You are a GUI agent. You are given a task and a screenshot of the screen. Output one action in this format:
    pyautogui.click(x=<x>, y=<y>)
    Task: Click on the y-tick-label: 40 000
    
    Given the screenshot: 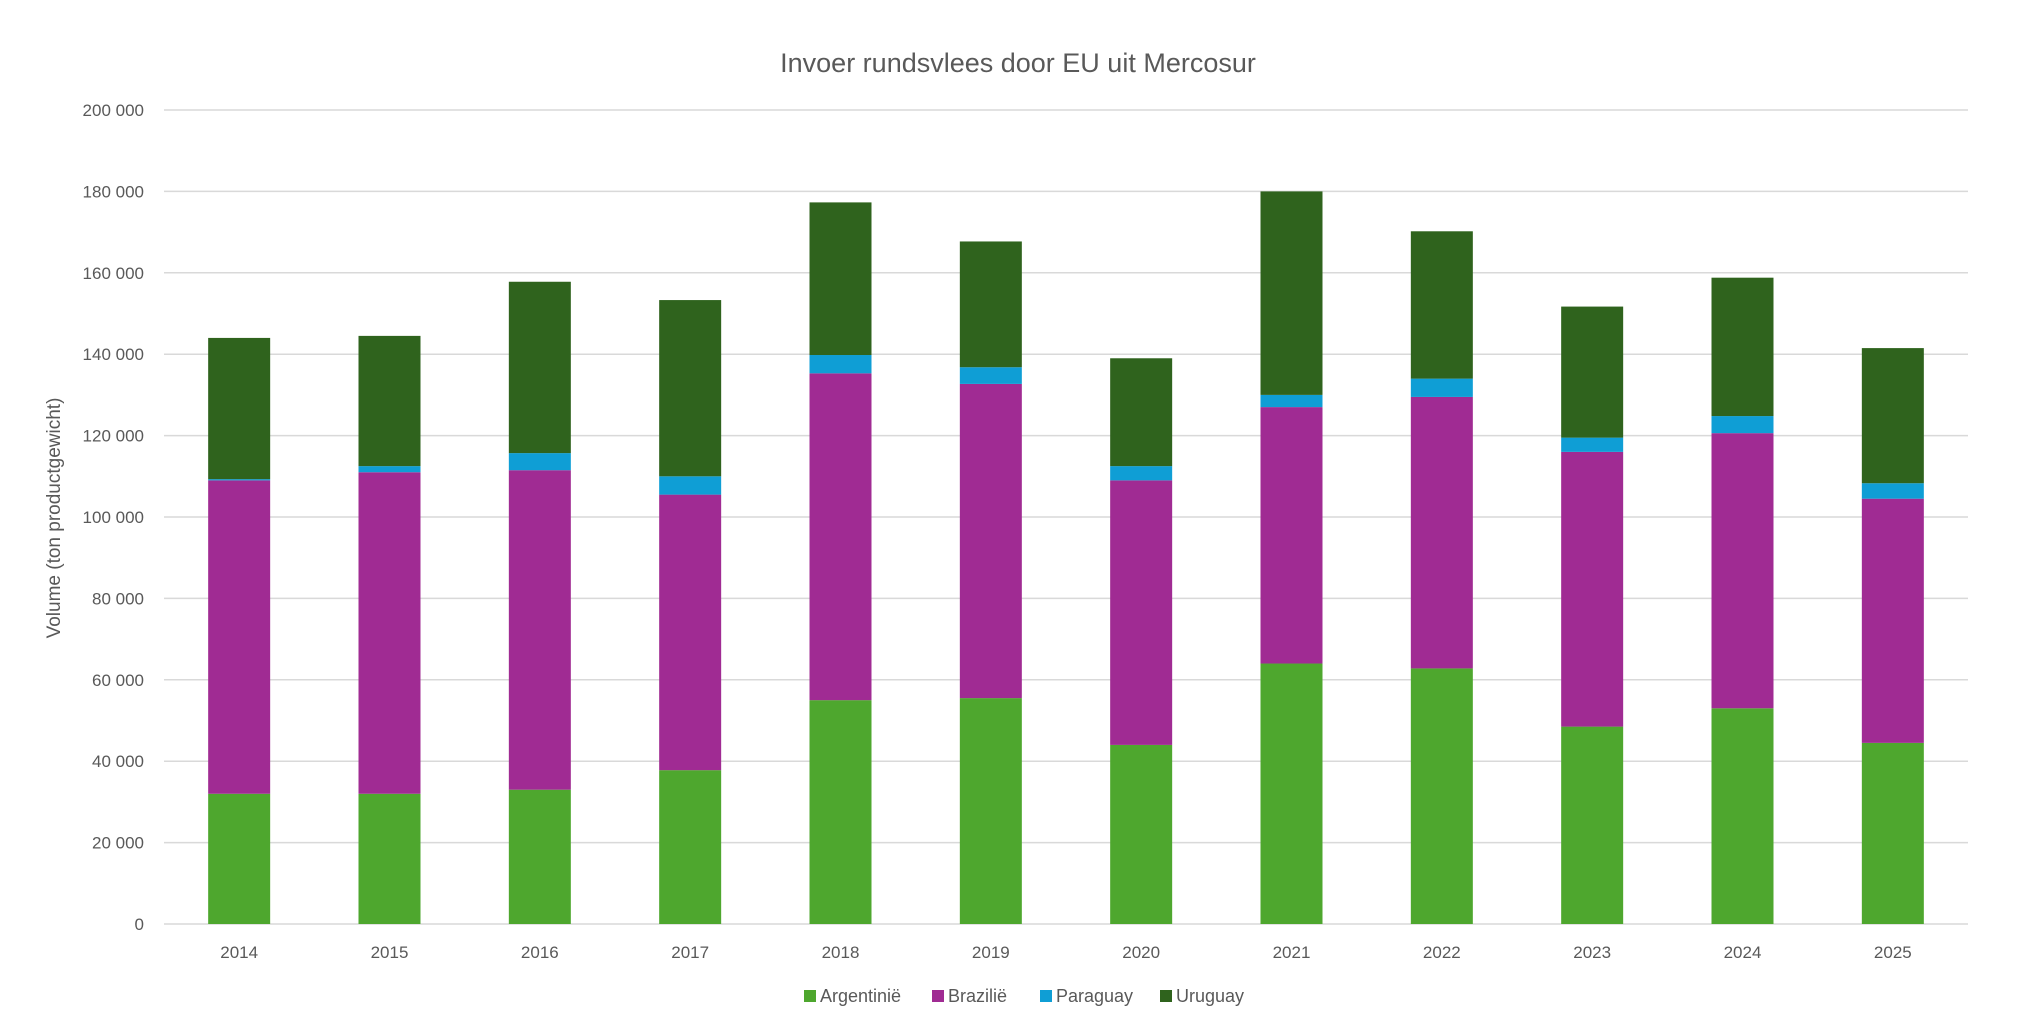 What is the action you would take?
    pyautogui.click(x=118, y=761)
    